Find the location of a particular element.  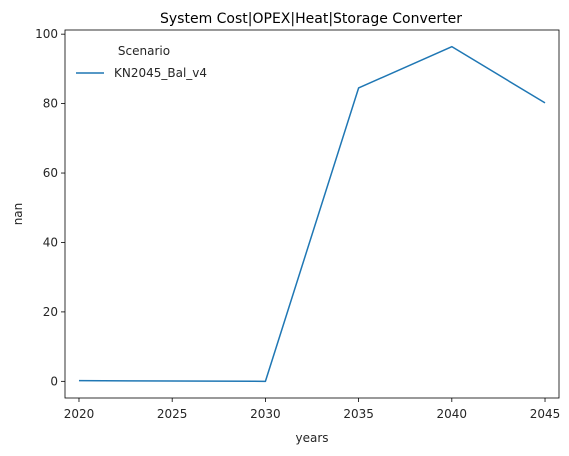

x-tick-label: 2025 is located at coordinates (172, 414).